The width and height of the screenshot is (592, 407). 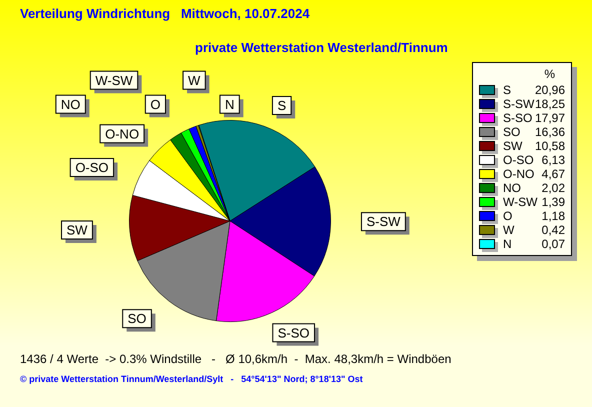 What do you see at coordinates (114, 80) in the screenshot?
I see `category-label: W-SW` at bounding box center [114, 80].